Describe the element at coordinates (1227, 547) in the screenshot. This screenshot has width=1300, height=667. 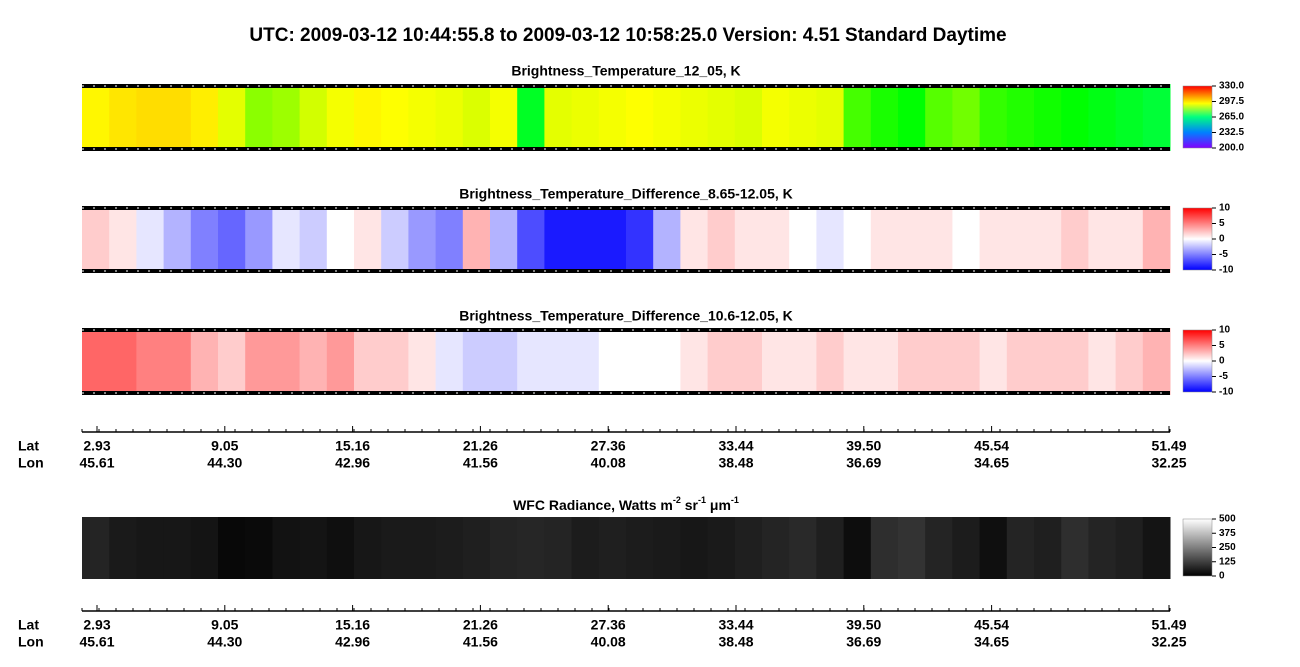
I see `colorbar-tick-label: 250` at that location.